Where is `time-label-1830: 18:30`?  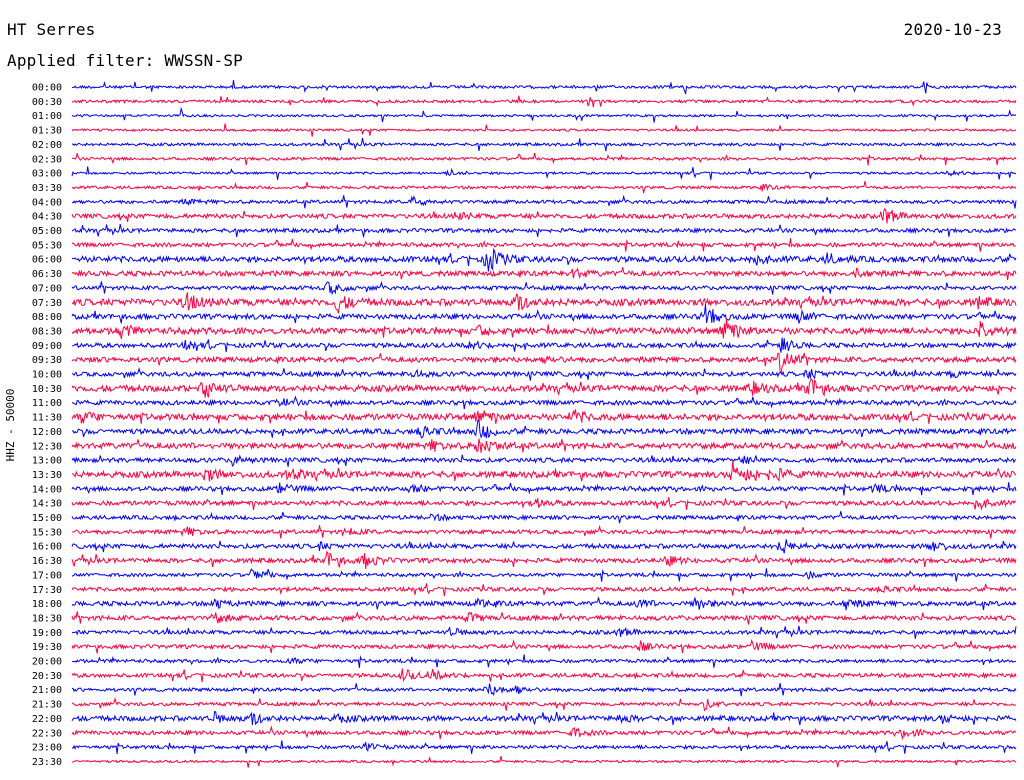 time-label-1830: 18:30 is located at coordinates (47, 618).